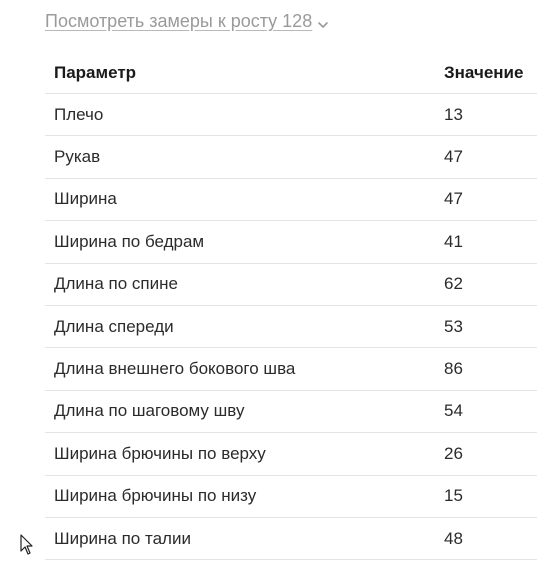 The image size is (537, 561). I want to click on row-value: 41, so click(486, 242).